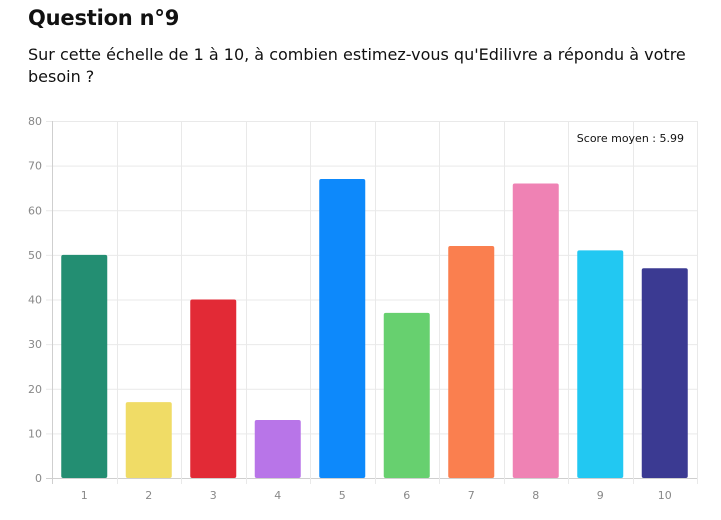 The height and width of the screenshot is (520, 721). What do you see at coordinates (35, 300) in the screenshot?
I see `y-tick-label: 40` at bounding box center [35, 300].